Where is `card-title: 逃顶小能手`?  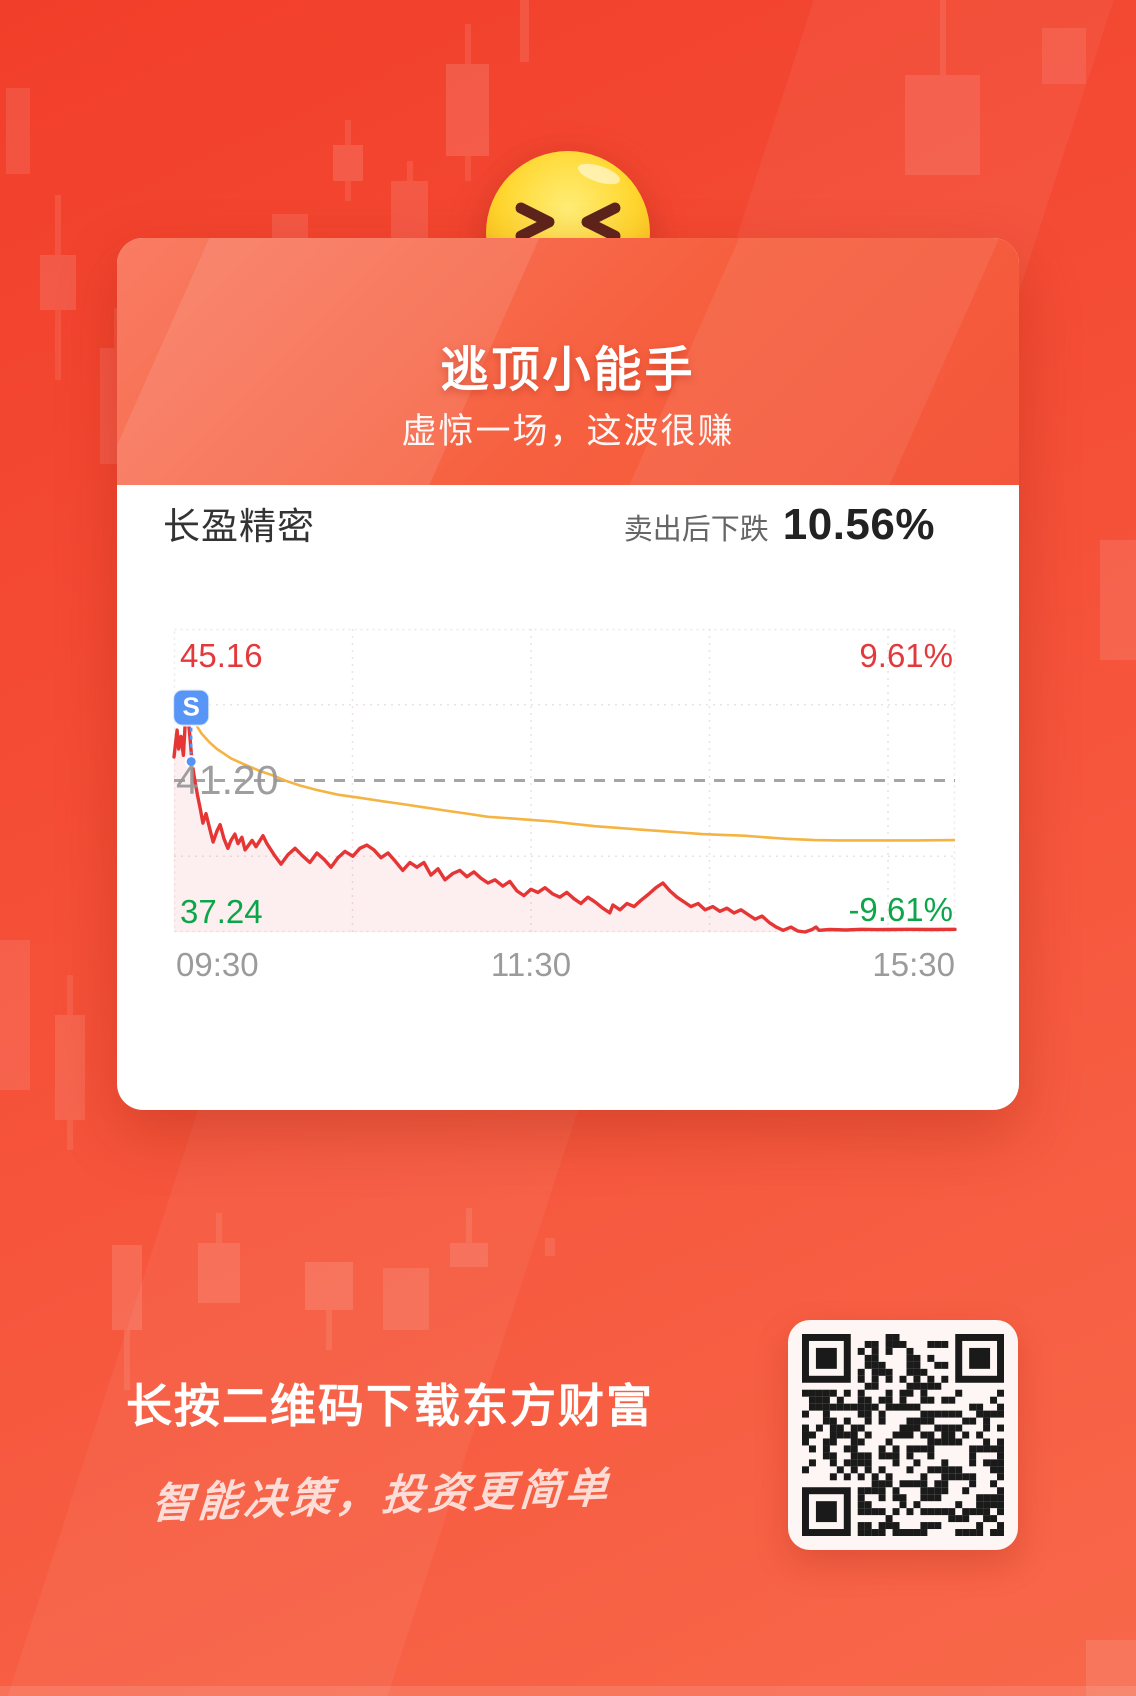
card-title: 逃顶小能手 is located at coordinates (568, 370).